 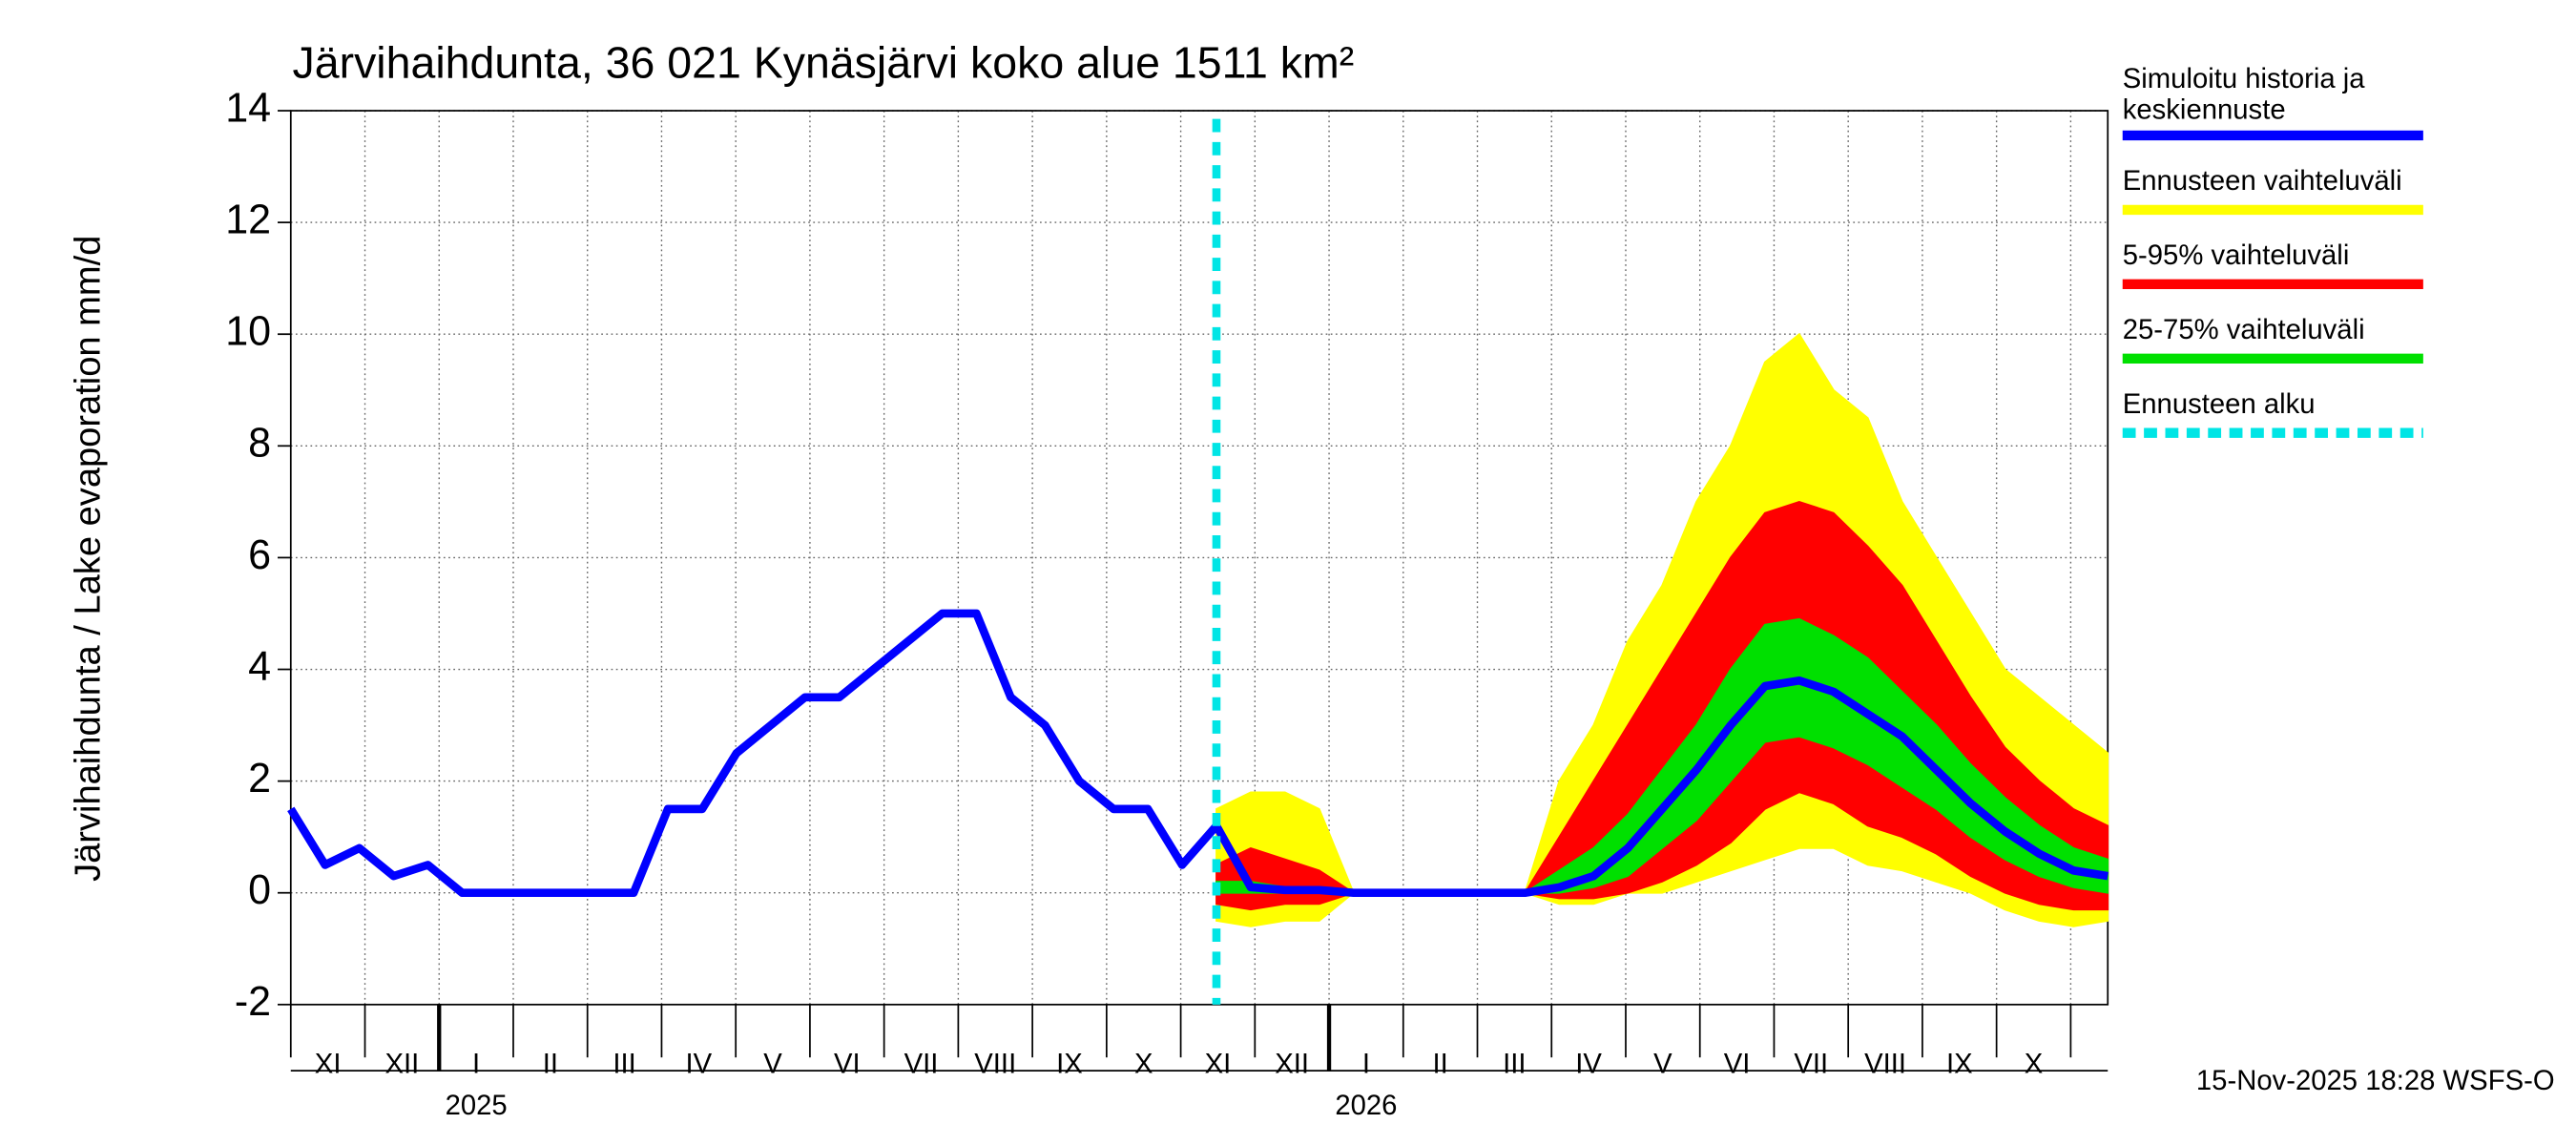 I want to click on legend-label-box: Ennusteen vaihteluväli, so click(x=2262, y=181).